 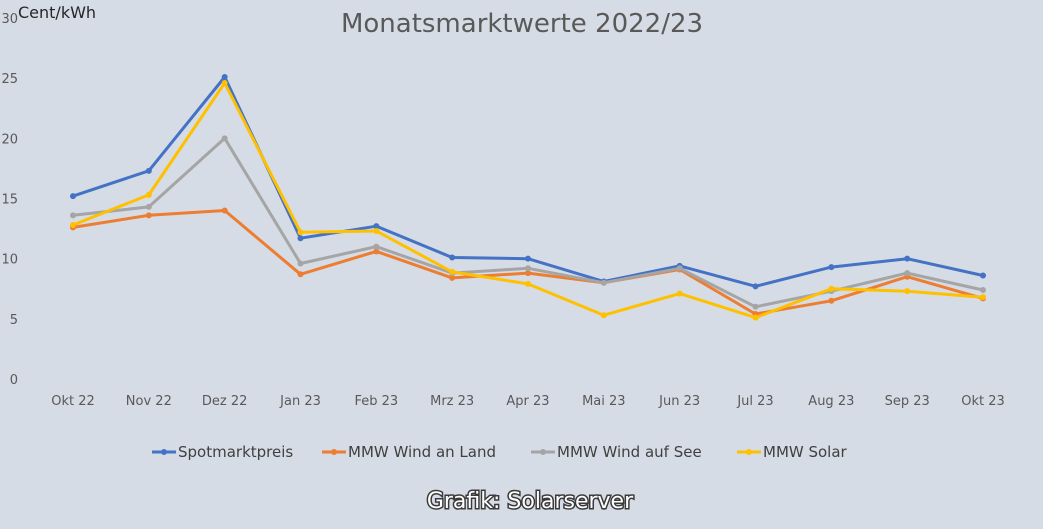 I want to click on y-tick-label: 15, so click(x=9, y=200).